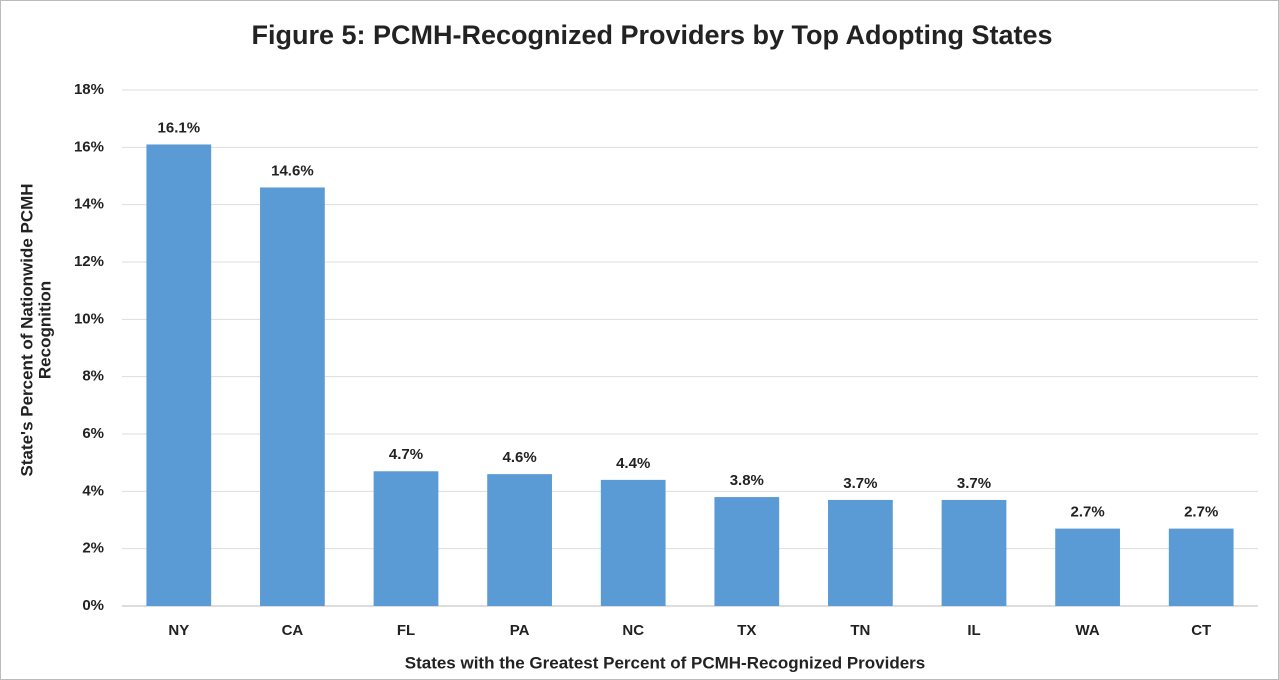  What do you see at coordinates (1201, 630) in the screenshot?
I see `x-tick-label: CT` at bounding box center [1201, 630].